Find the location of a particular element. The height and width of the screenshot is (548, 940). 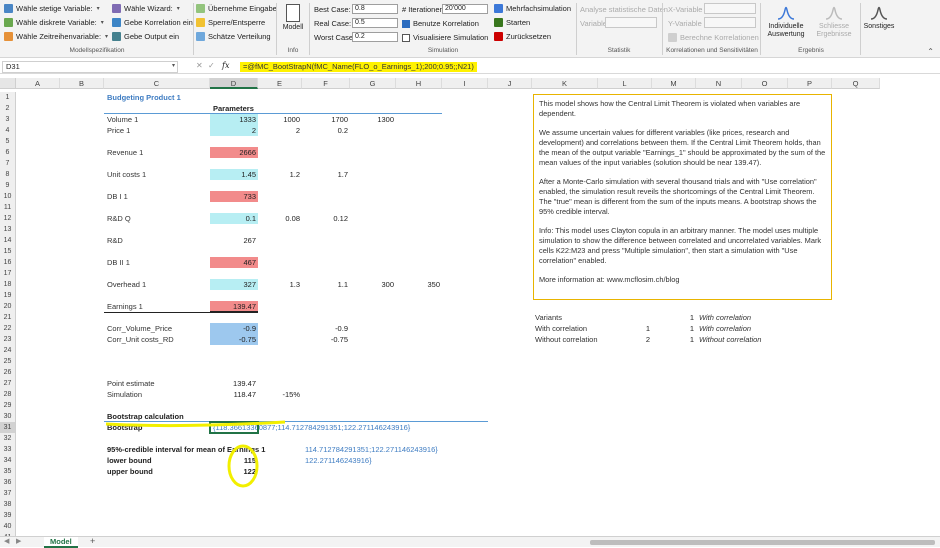

column-header-j: J is located at coordinates (510, 83).